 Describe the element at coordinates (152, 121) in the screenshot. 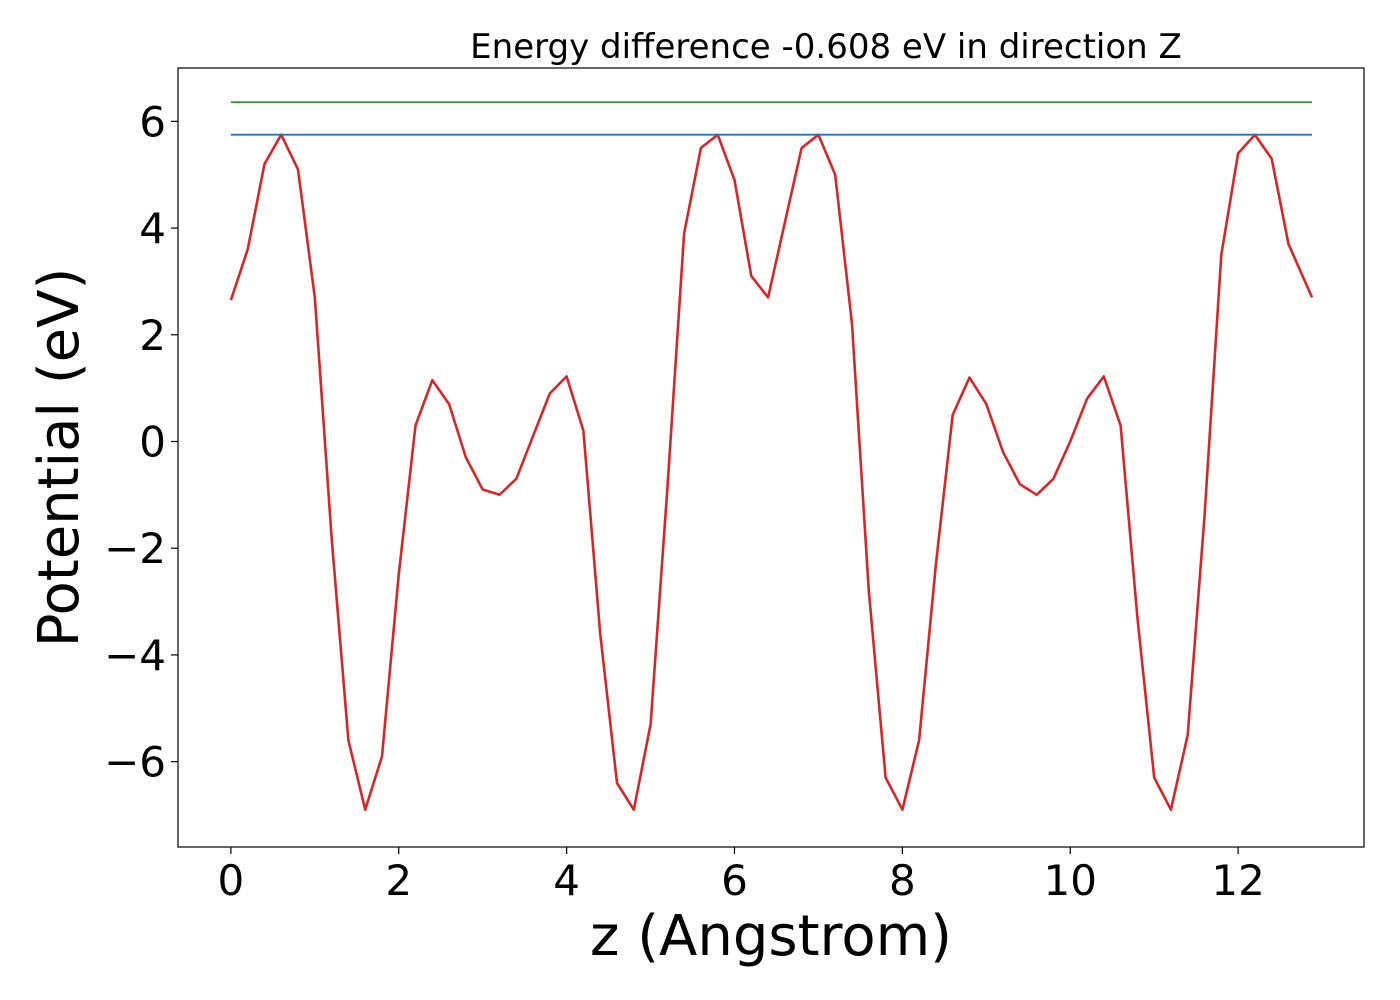

I see `y-tick-label: 6` at that location.